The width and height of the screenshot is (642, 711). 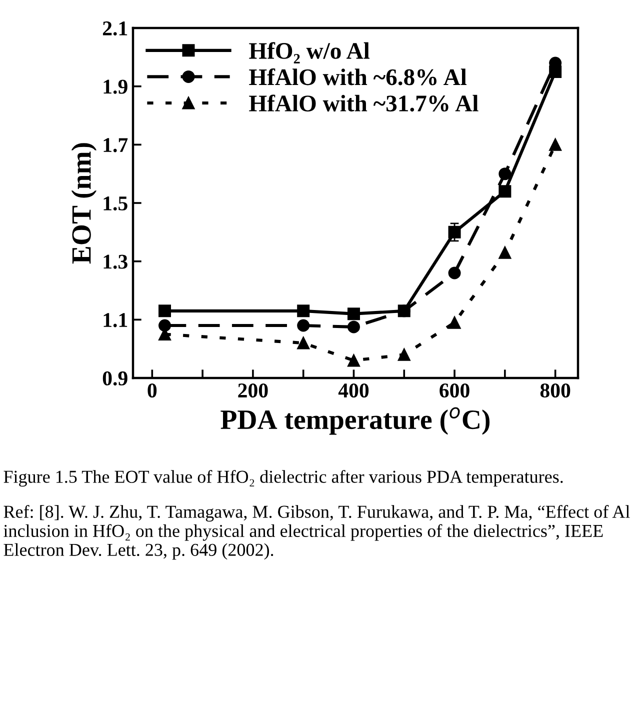 What do you see at coordinates (455, 390) in the screenshot?
I see `x-tick-label: 600` at bounding box center [455, 390].